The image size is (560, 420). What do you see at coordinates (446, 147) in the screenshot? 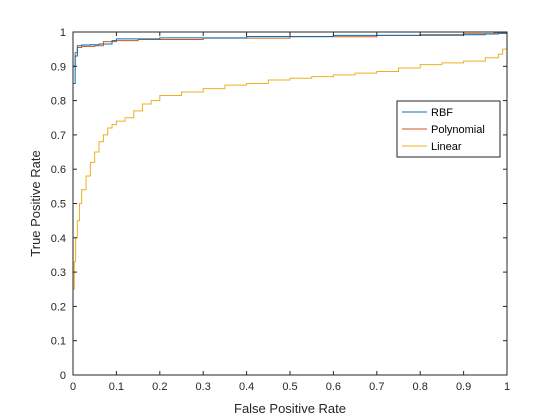
I see `legend-label-linear: Linear` at bounding box center [446, 147].